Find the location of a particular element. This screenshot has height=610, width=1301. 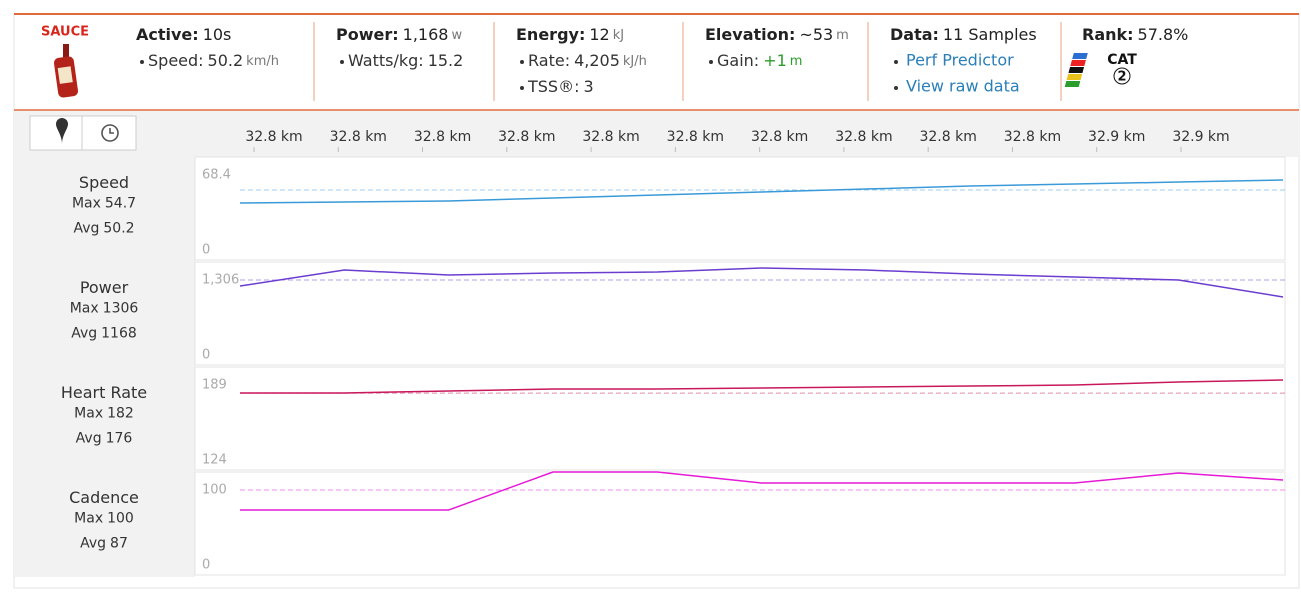

stat-head: Data: 11 Samples is located at coordinates (963, 34).